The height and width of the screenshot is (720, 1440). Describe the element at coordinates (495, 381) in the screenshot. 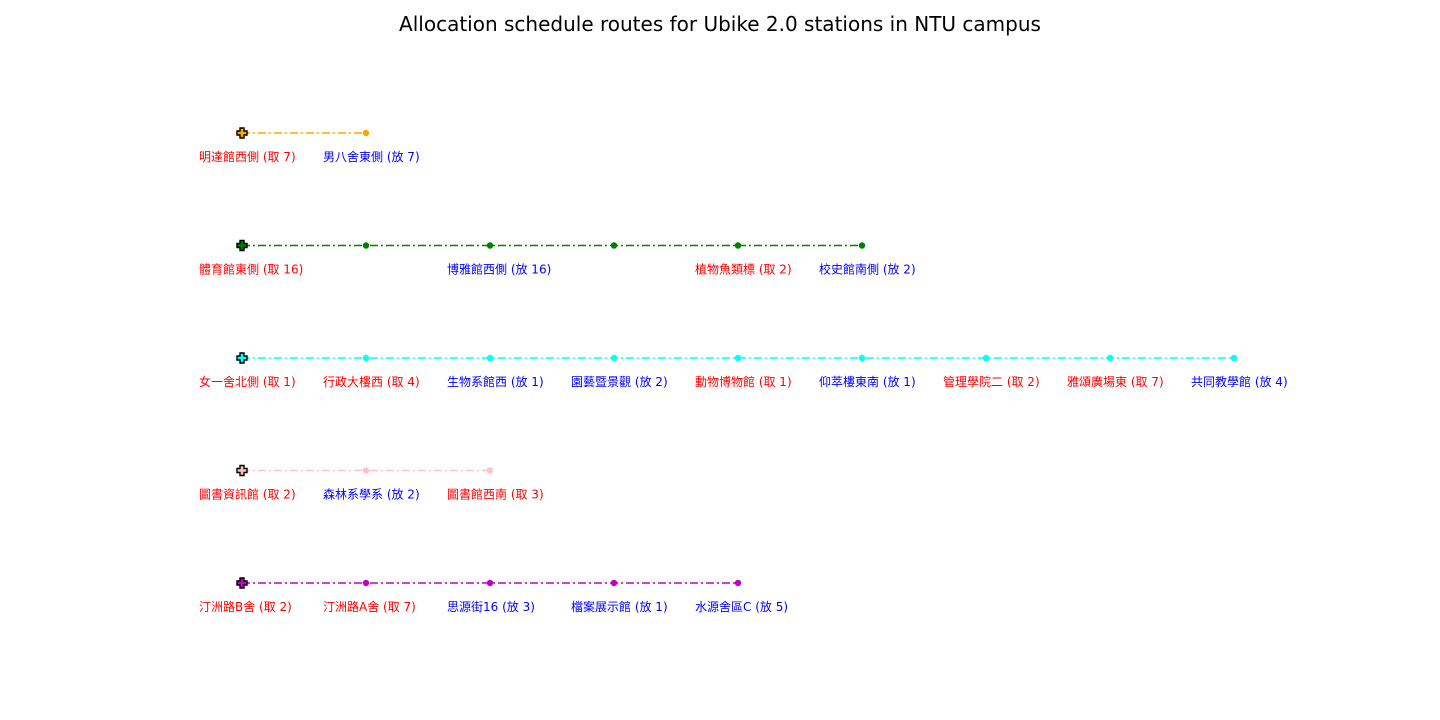

I see `stop-label: 生物系館西 (放 1)` at that location.